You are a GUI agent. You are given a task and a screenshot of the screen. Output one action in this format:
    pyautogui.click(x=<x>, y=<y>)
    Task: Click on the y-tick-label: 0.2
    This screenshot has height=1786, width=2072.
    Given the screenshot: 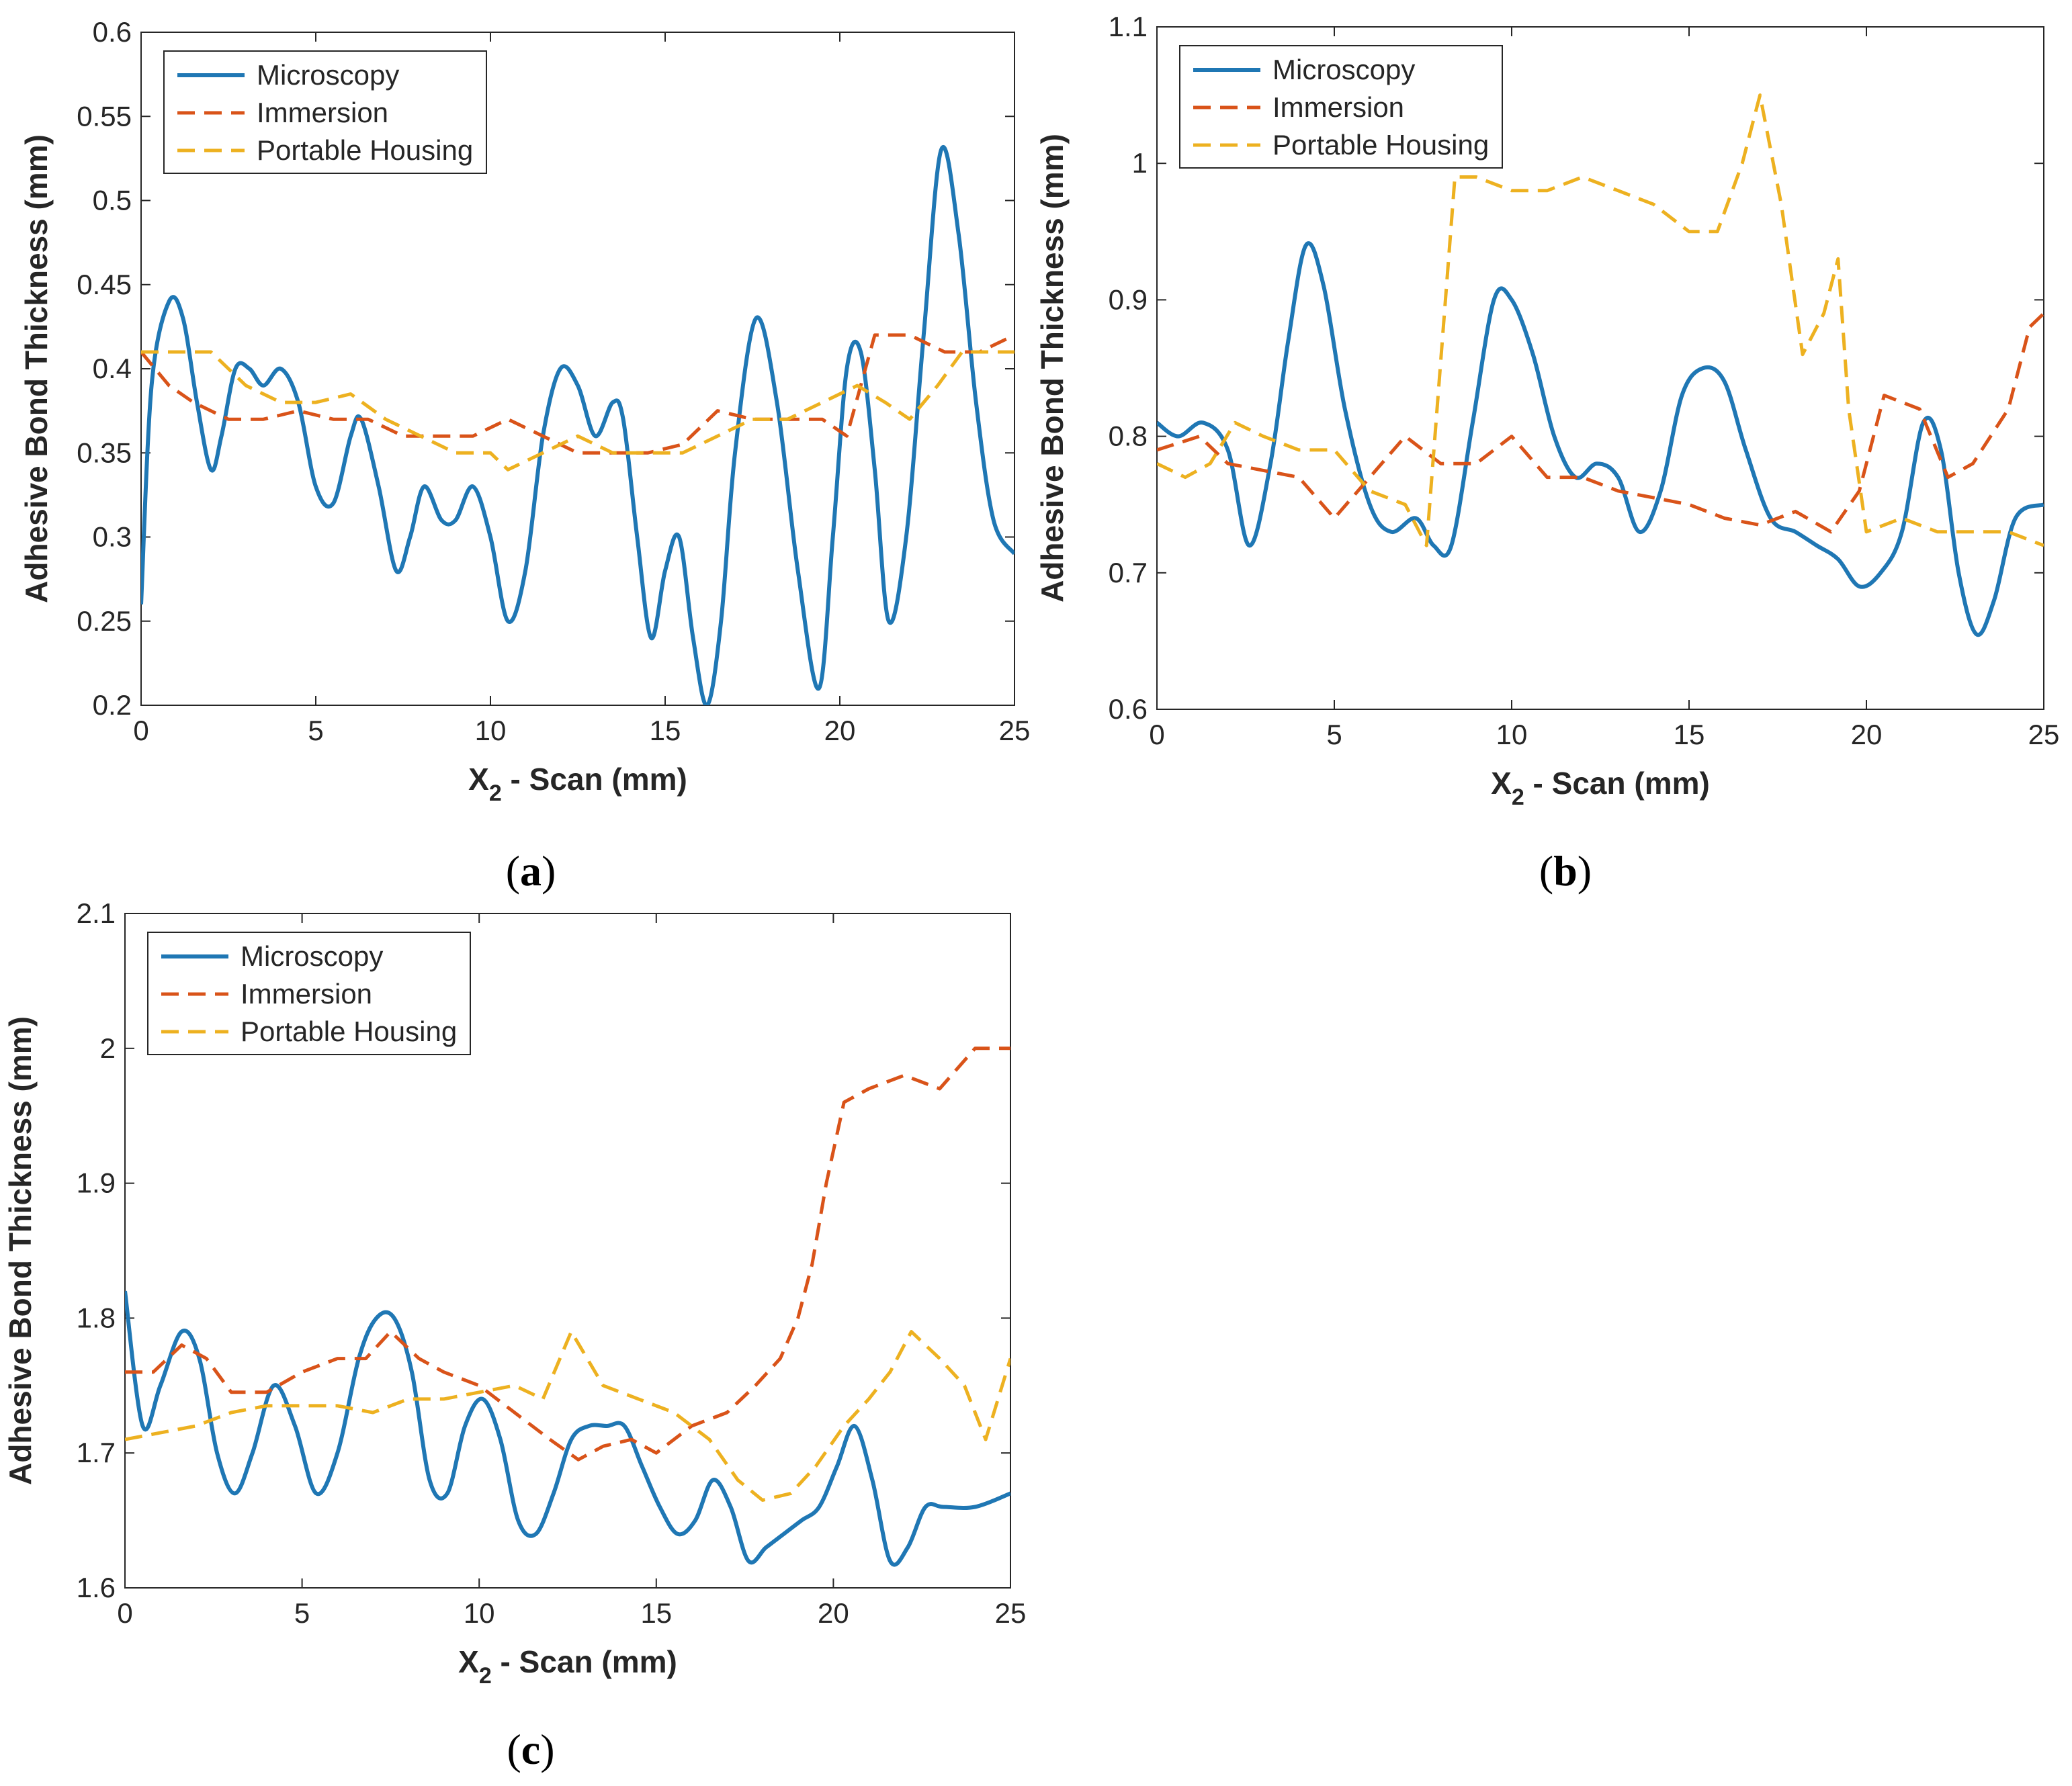 What is the action you would take?
    pyautogui.click(x=112, y=705)
    